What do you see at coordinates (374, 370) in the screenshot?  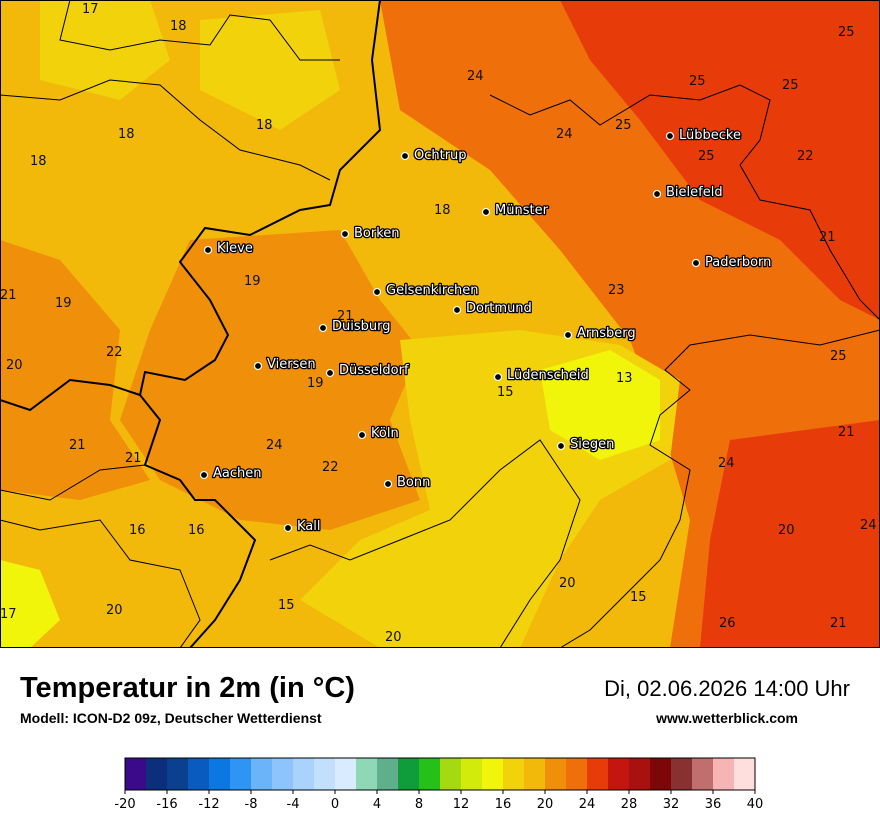 I see `city-label: Düsseldorf` at bounding box center [374, 370].